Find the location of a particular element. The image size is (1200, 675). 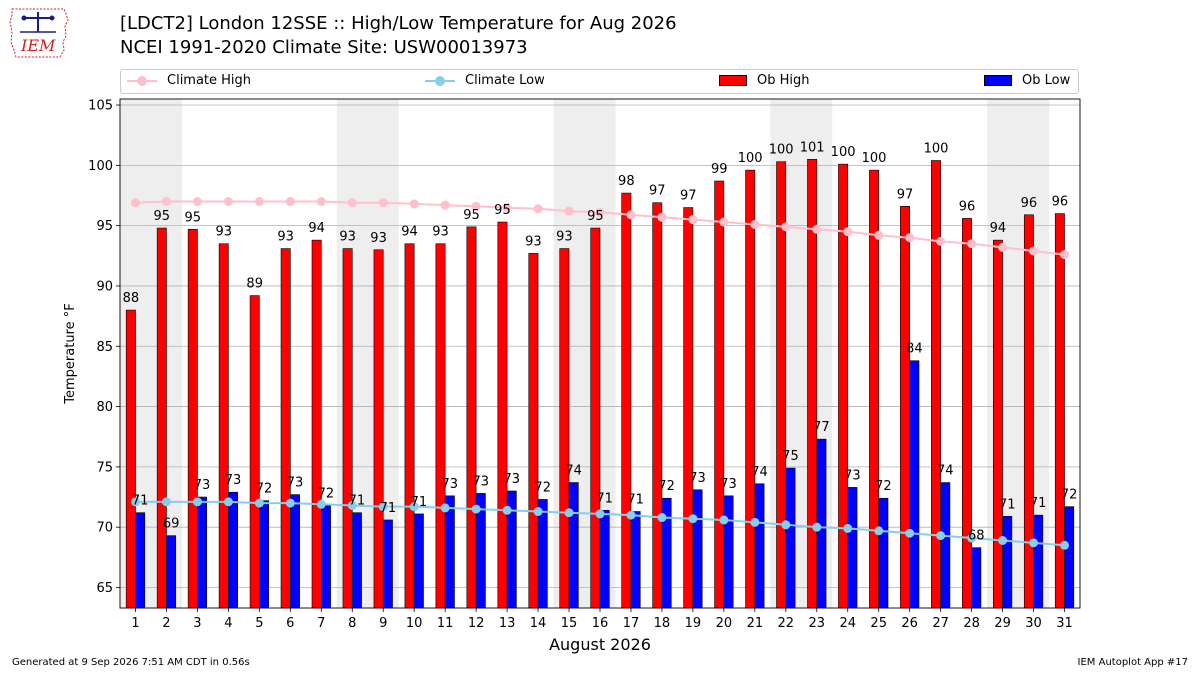

ob-low-value-label: 74 is located at coordinates (945, 471).